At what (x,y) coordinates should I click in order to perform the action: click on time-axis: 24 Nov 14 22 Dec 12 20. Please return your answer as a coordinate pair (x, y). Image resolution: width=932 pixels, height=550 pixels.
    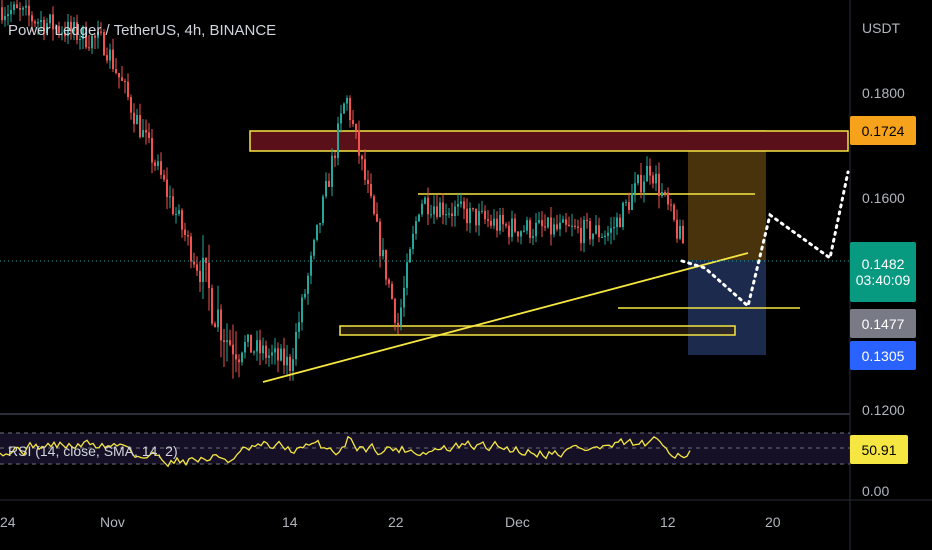
    Looking at the image, I should click on (390, 522).